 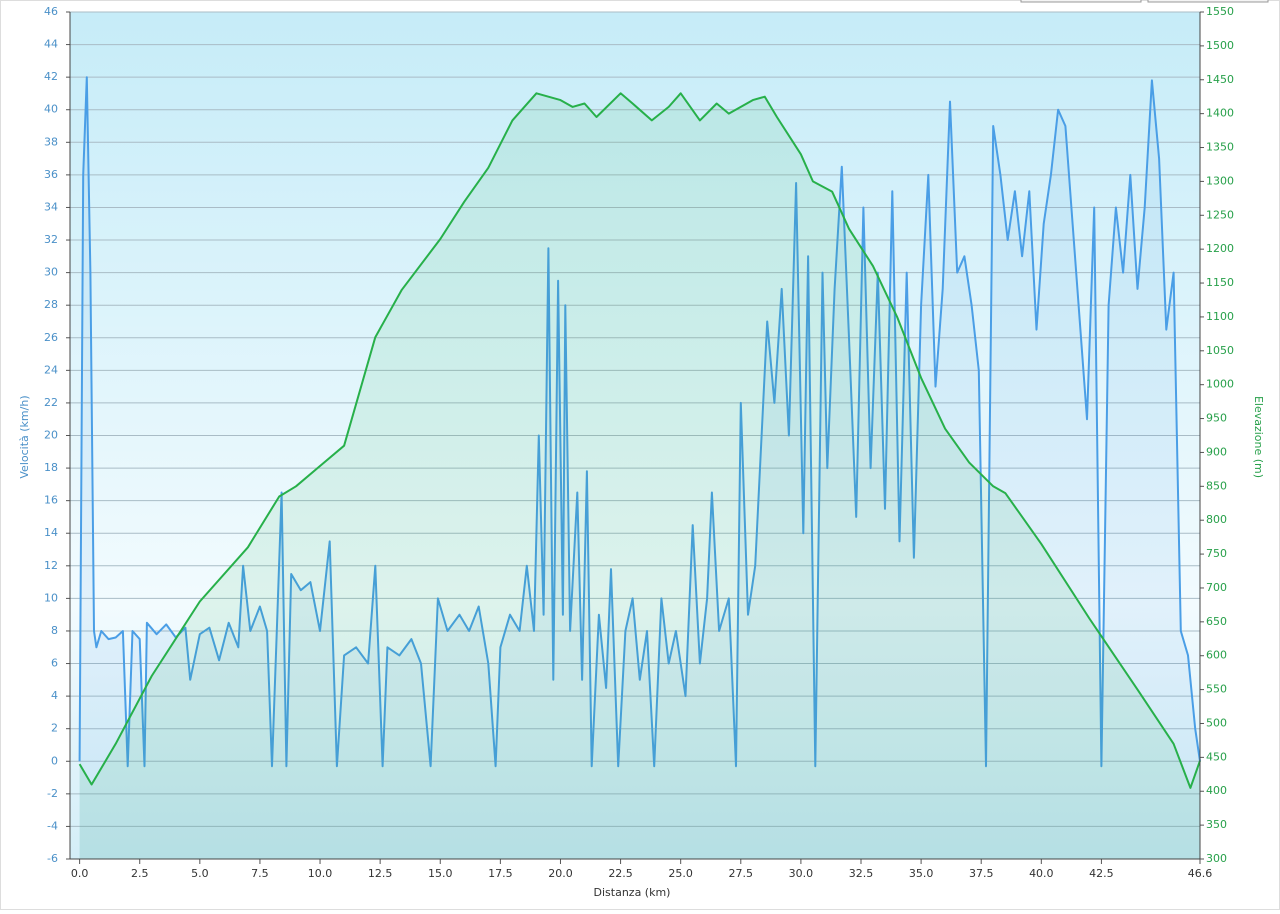 I want to click on y-tick-label: 10, so click(x=51, y=597).